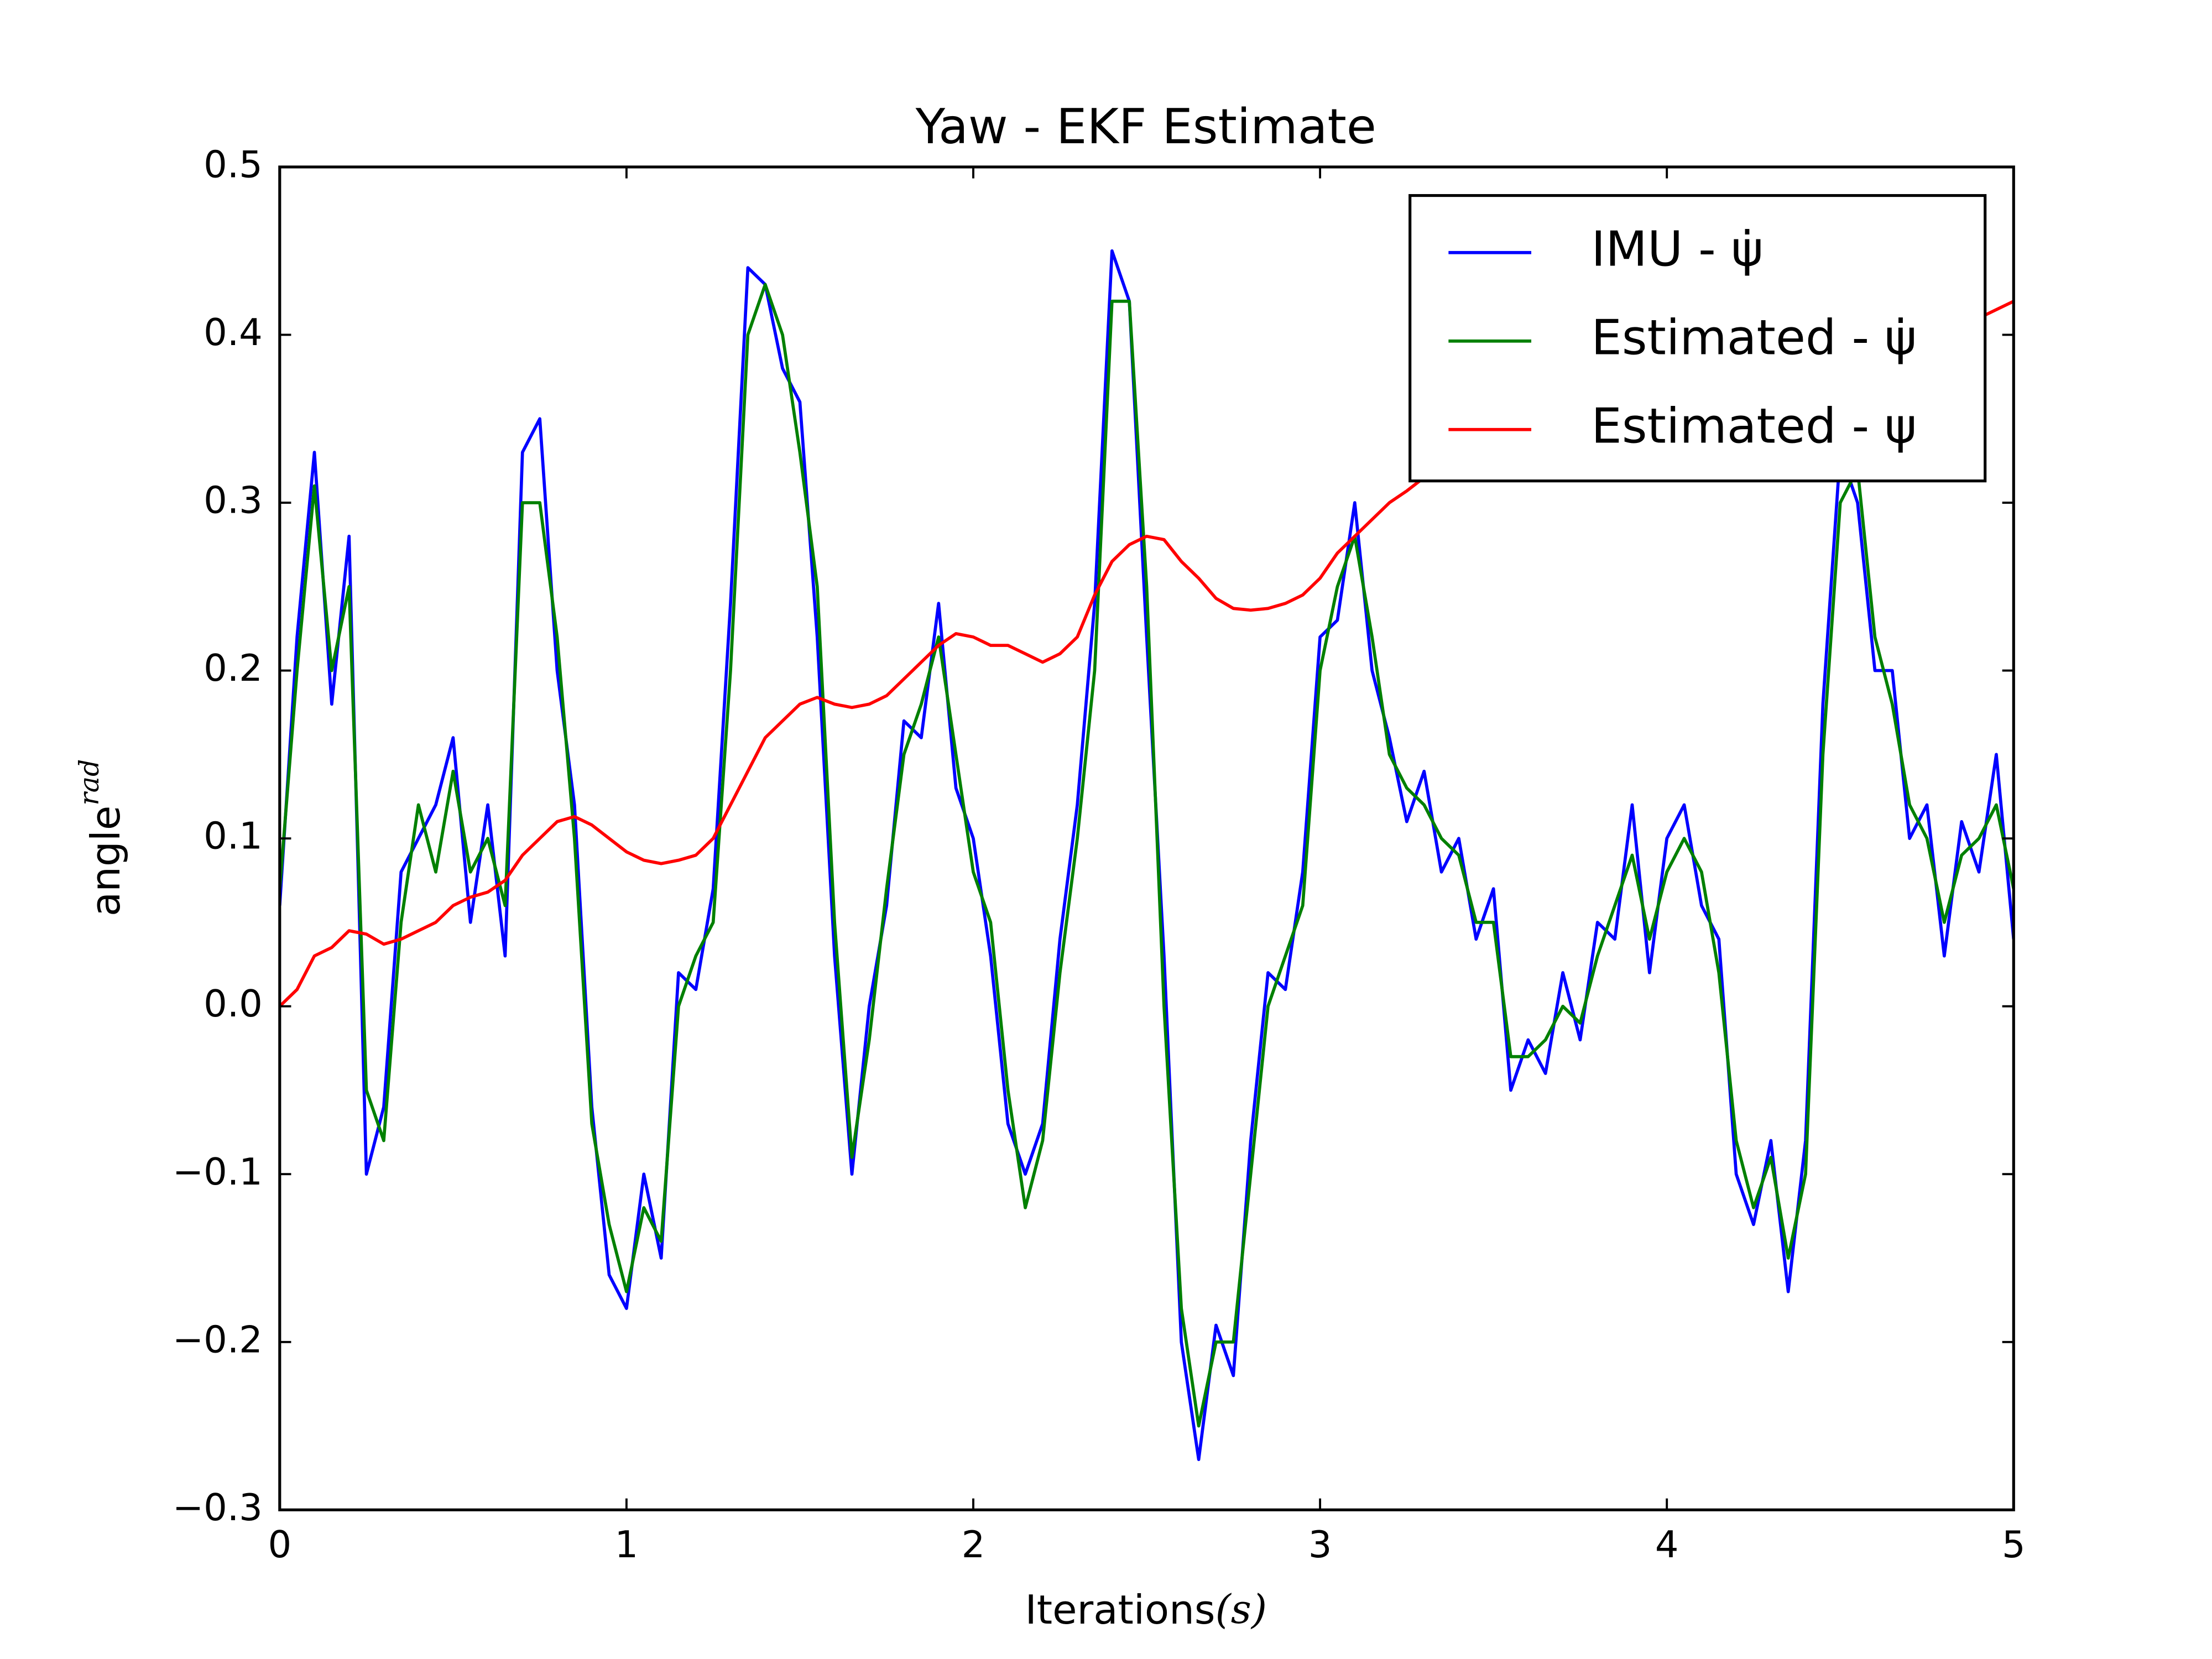  Describe the element at coordinates (1320, 1545) in the screenshot. I see `x-tick-label: 3` at that location.